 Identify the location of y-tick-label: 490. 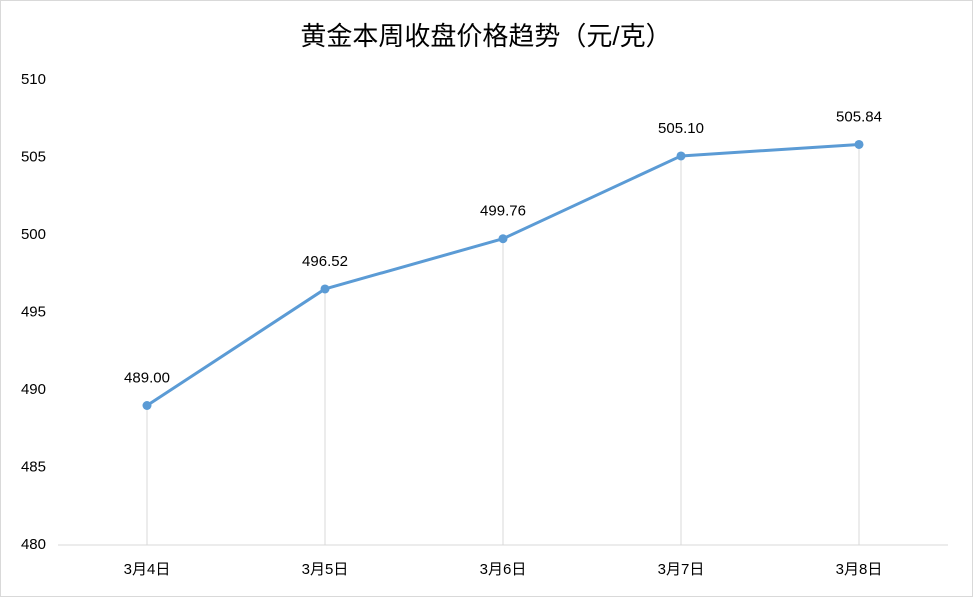
(33, 389).